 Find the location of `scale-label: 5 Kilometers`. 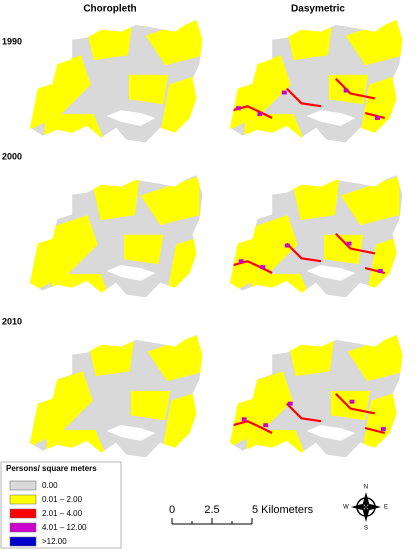

scale-label: 5 Kilometers is located at coordinates (283, 510).